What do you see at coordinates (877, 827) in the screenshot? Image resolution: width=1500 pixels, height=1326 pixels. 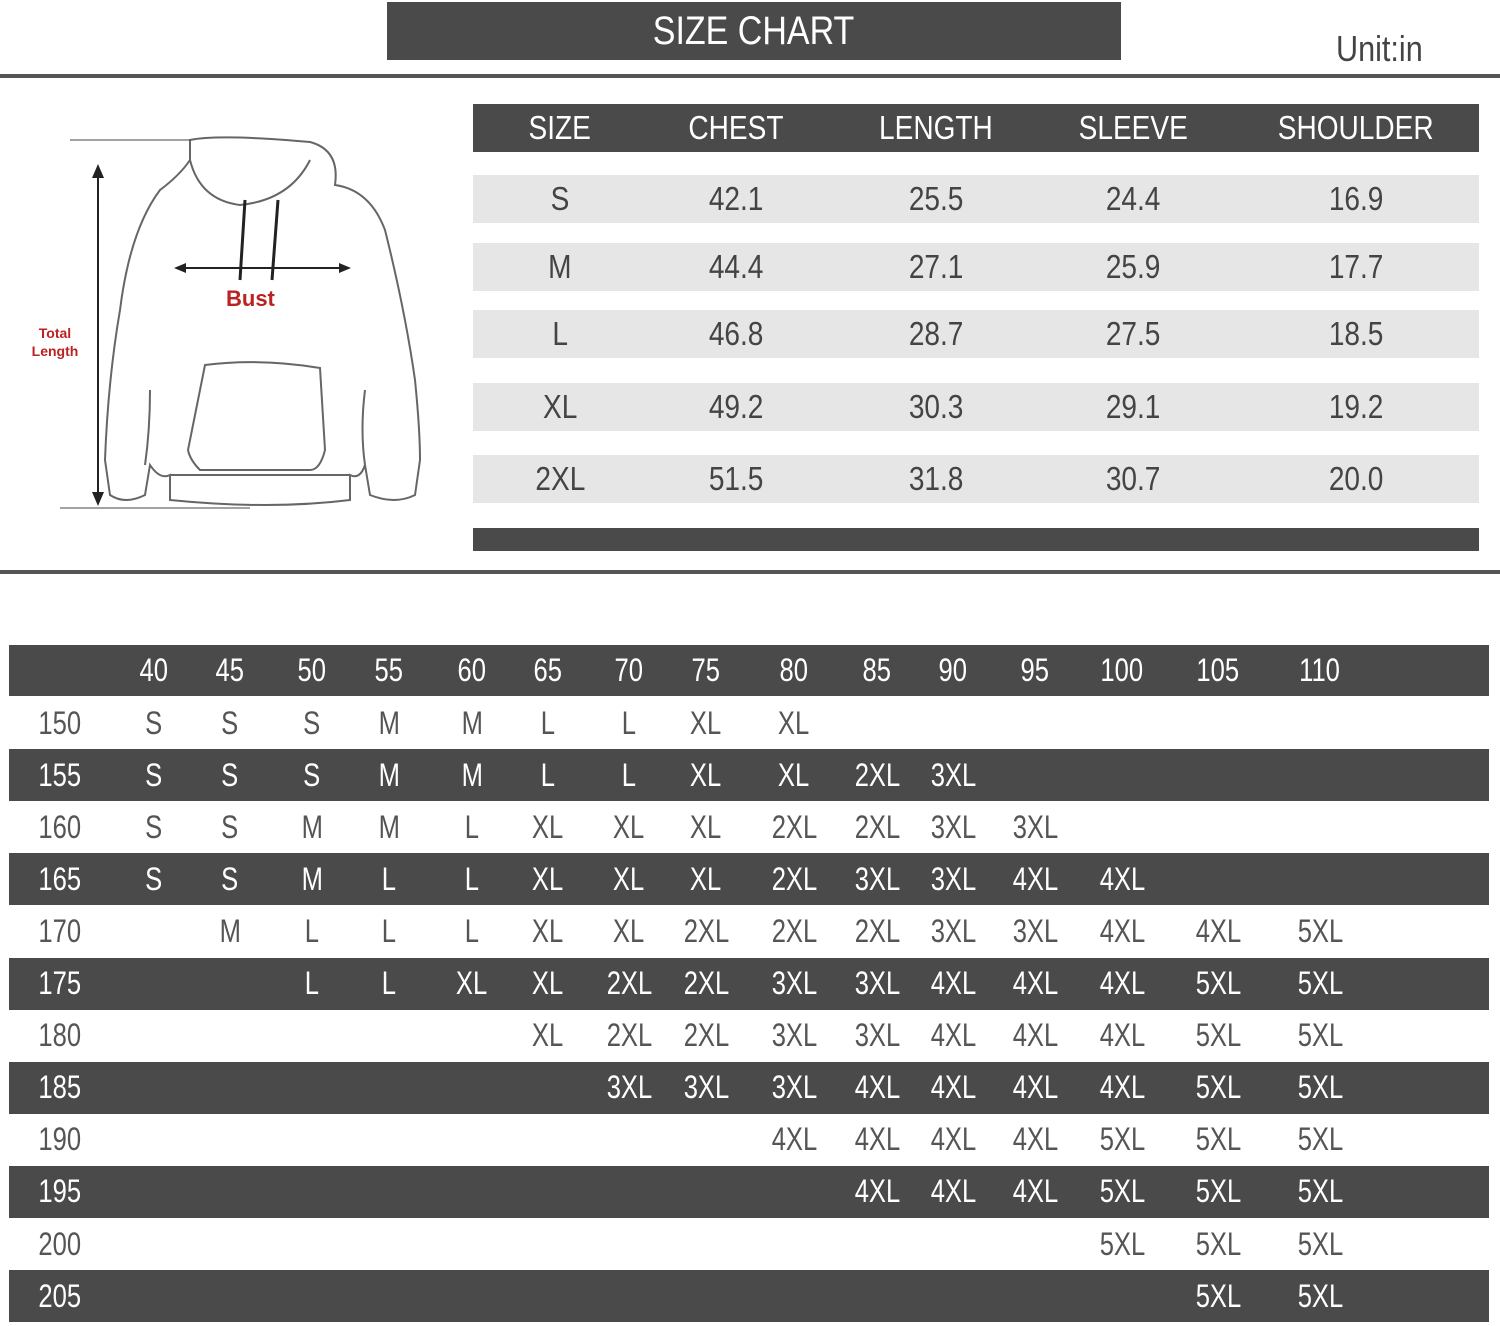 I see `size-cell: 2XL` at bounding box center [877, 827].